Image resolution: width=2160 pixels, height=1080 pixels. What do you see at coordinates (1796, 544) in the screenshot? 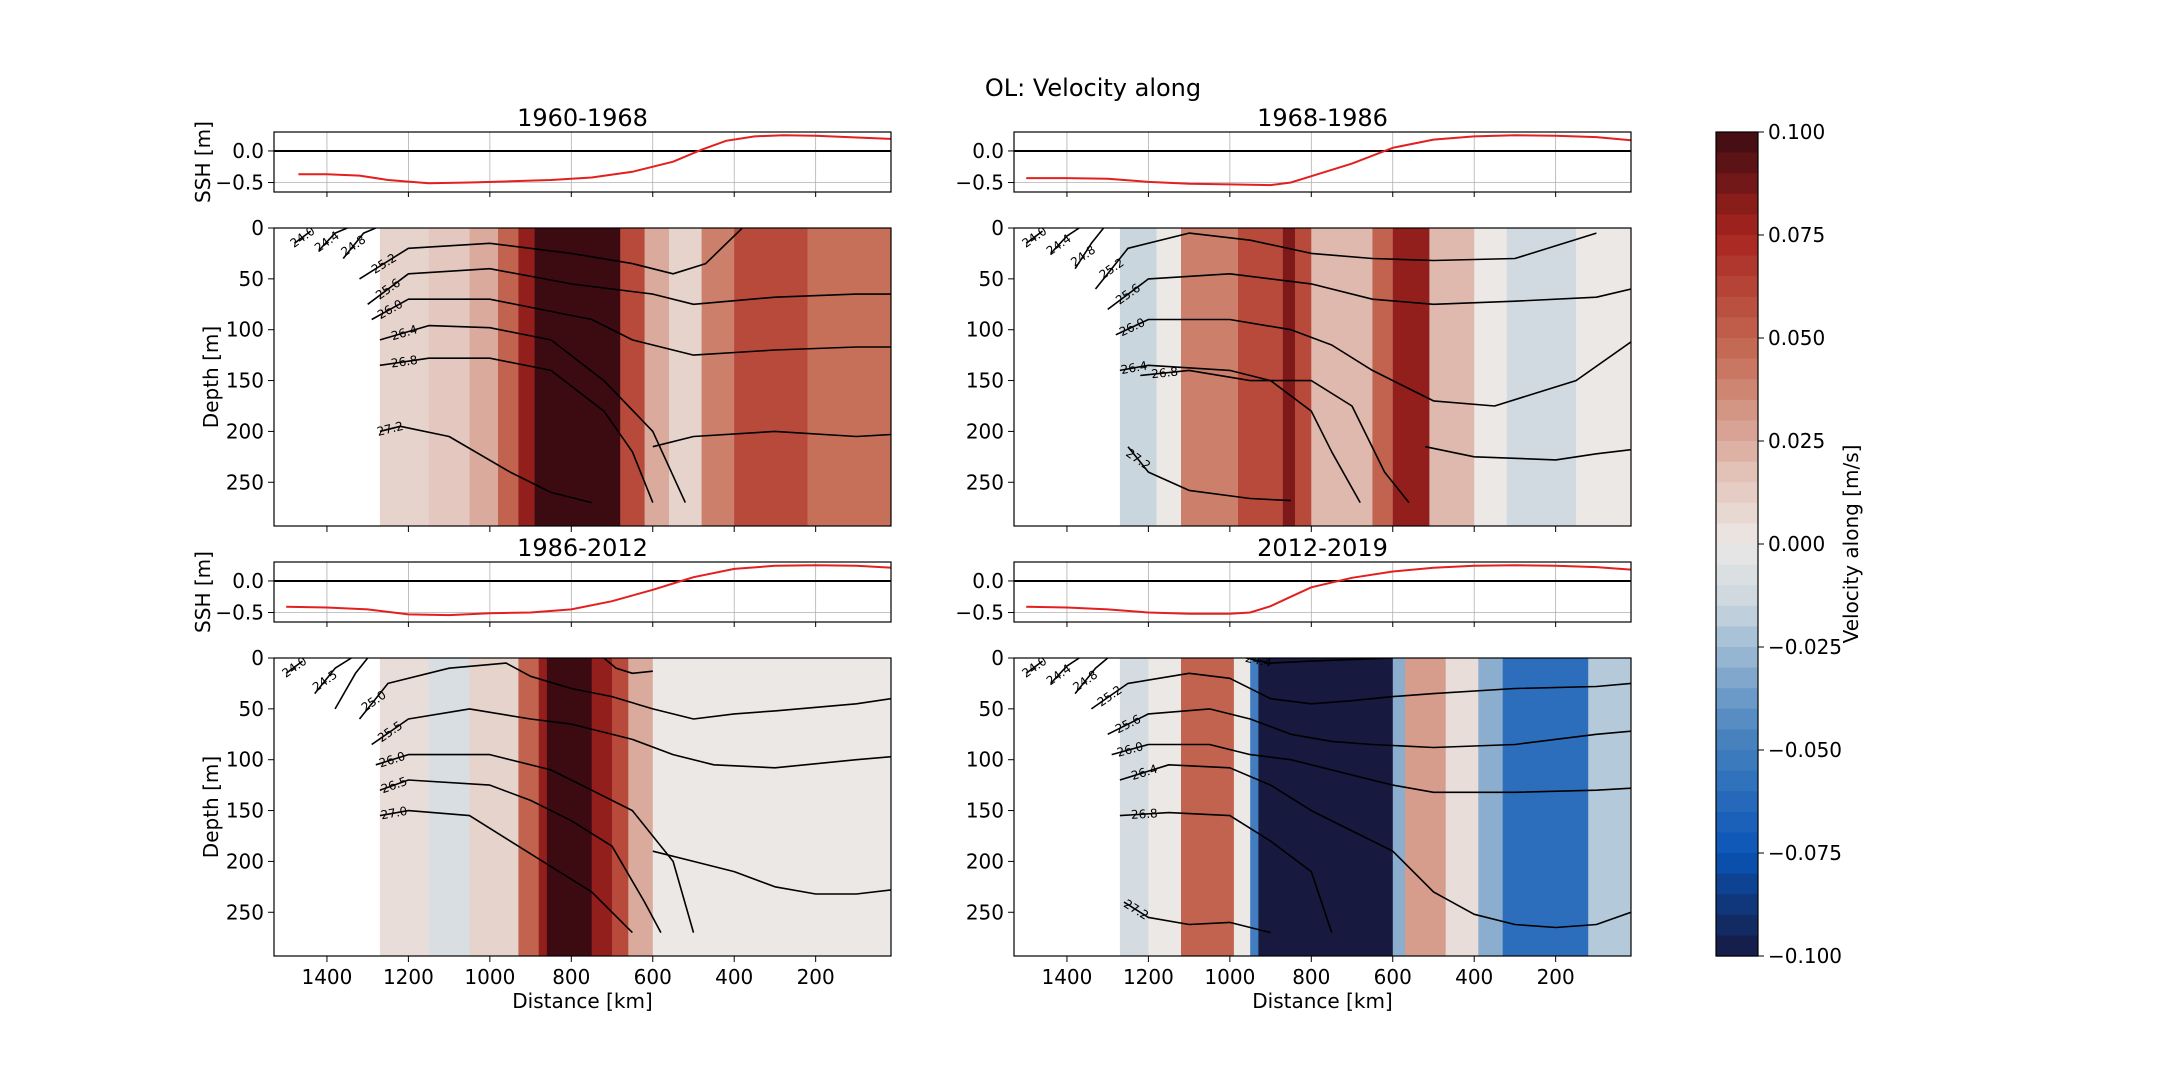
I see `colorbar-tick-label: 0.000` at bounding box center [1796, 544].